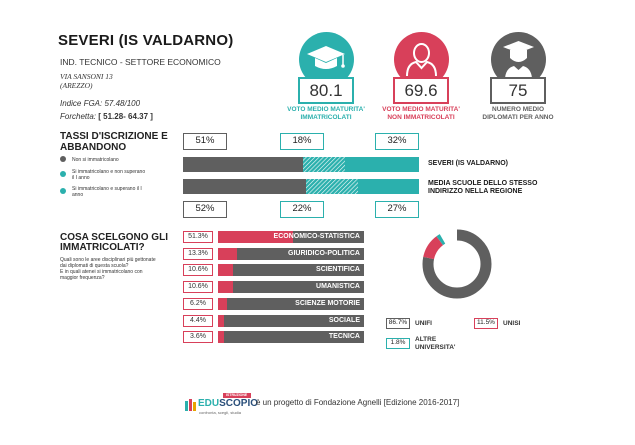 This screenshot has width=635, height=445. I want to click on cosa-subtitle-line: maggior frequenza?, so click(82, 278).